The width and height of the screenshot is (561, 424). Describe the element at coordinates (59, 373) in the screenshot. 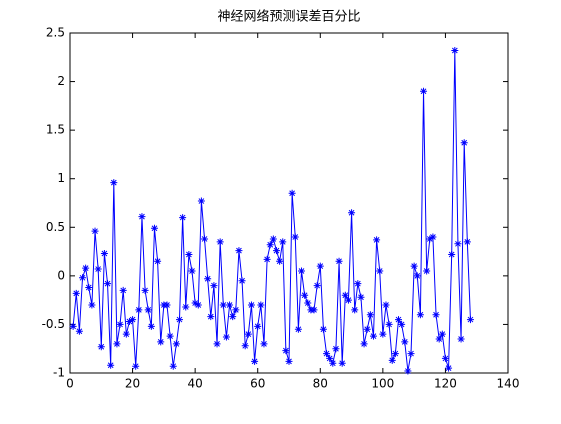

I see `y-tick-label: -1` at that location.